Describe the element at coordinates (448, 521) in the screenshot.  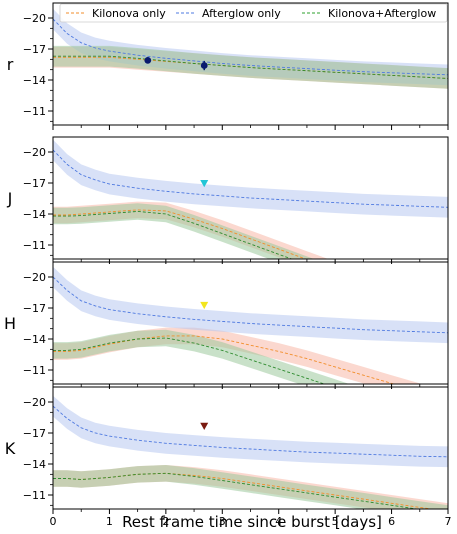
I see `x-tick-label: 7` at that location.